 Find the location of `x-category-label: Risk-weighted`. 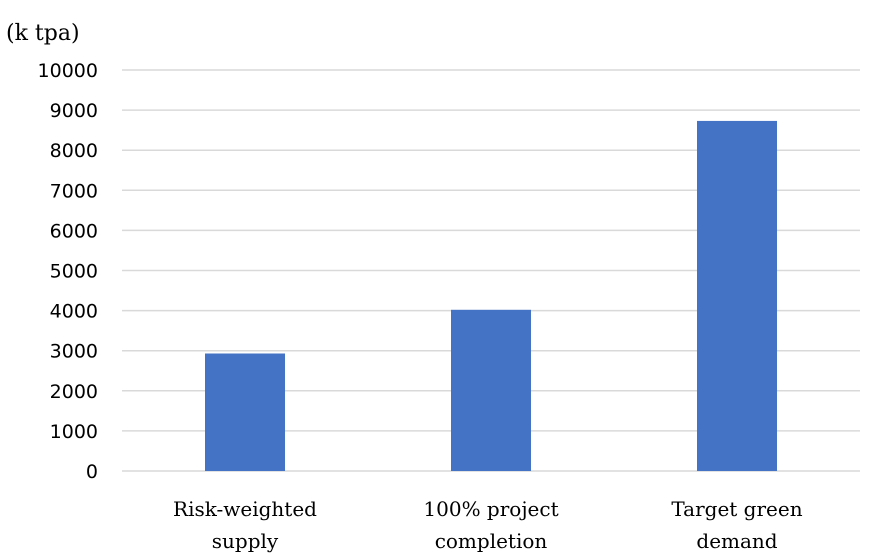

x-category-label: Risk-weighted is located at coordinates (245, 509).